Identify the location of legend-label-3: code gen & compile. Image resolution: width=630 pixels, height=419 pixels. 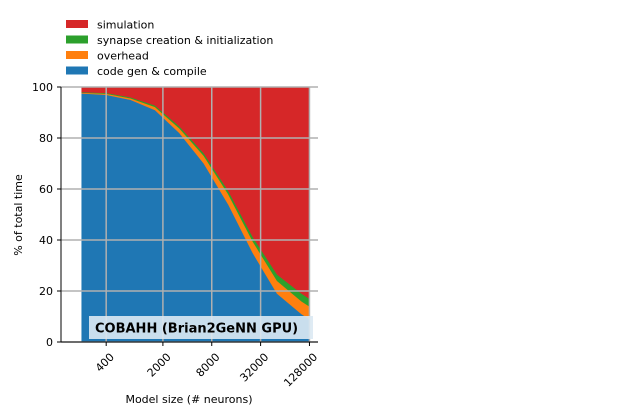
(152, 71).